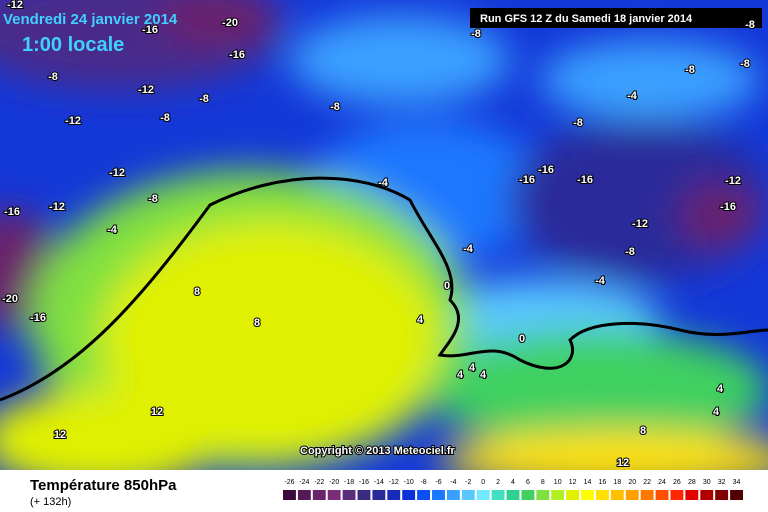 The image size is (768, 512). Describe the element at coordinates (483, 482) in the screenshot. I see `scale-label: 0` at that location.